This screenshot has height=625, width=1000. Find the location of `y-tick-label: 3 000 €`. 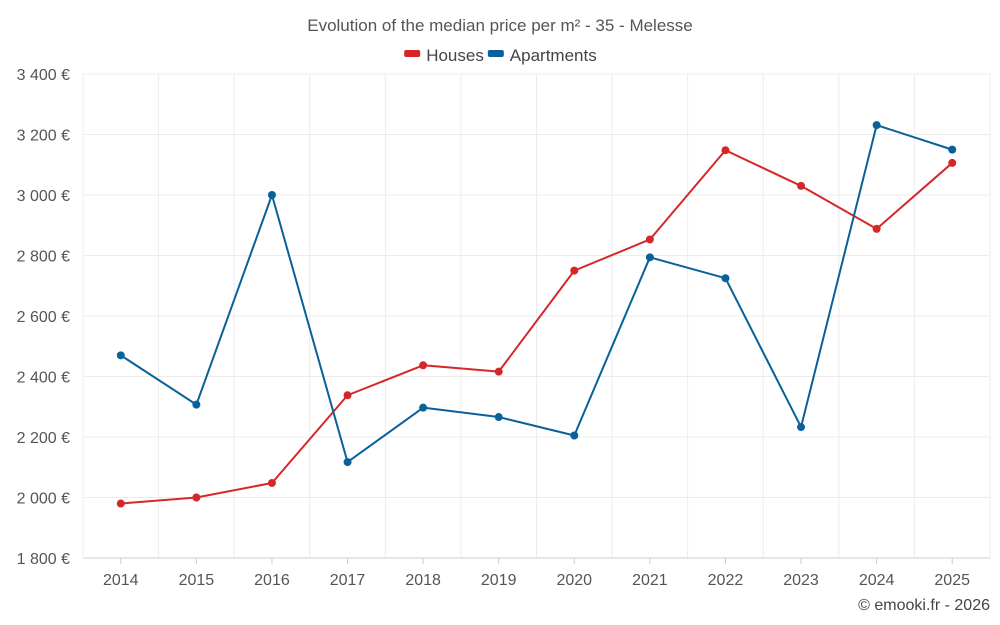

y-tick-label: 3 000 € is located at coordinates (43, 196).